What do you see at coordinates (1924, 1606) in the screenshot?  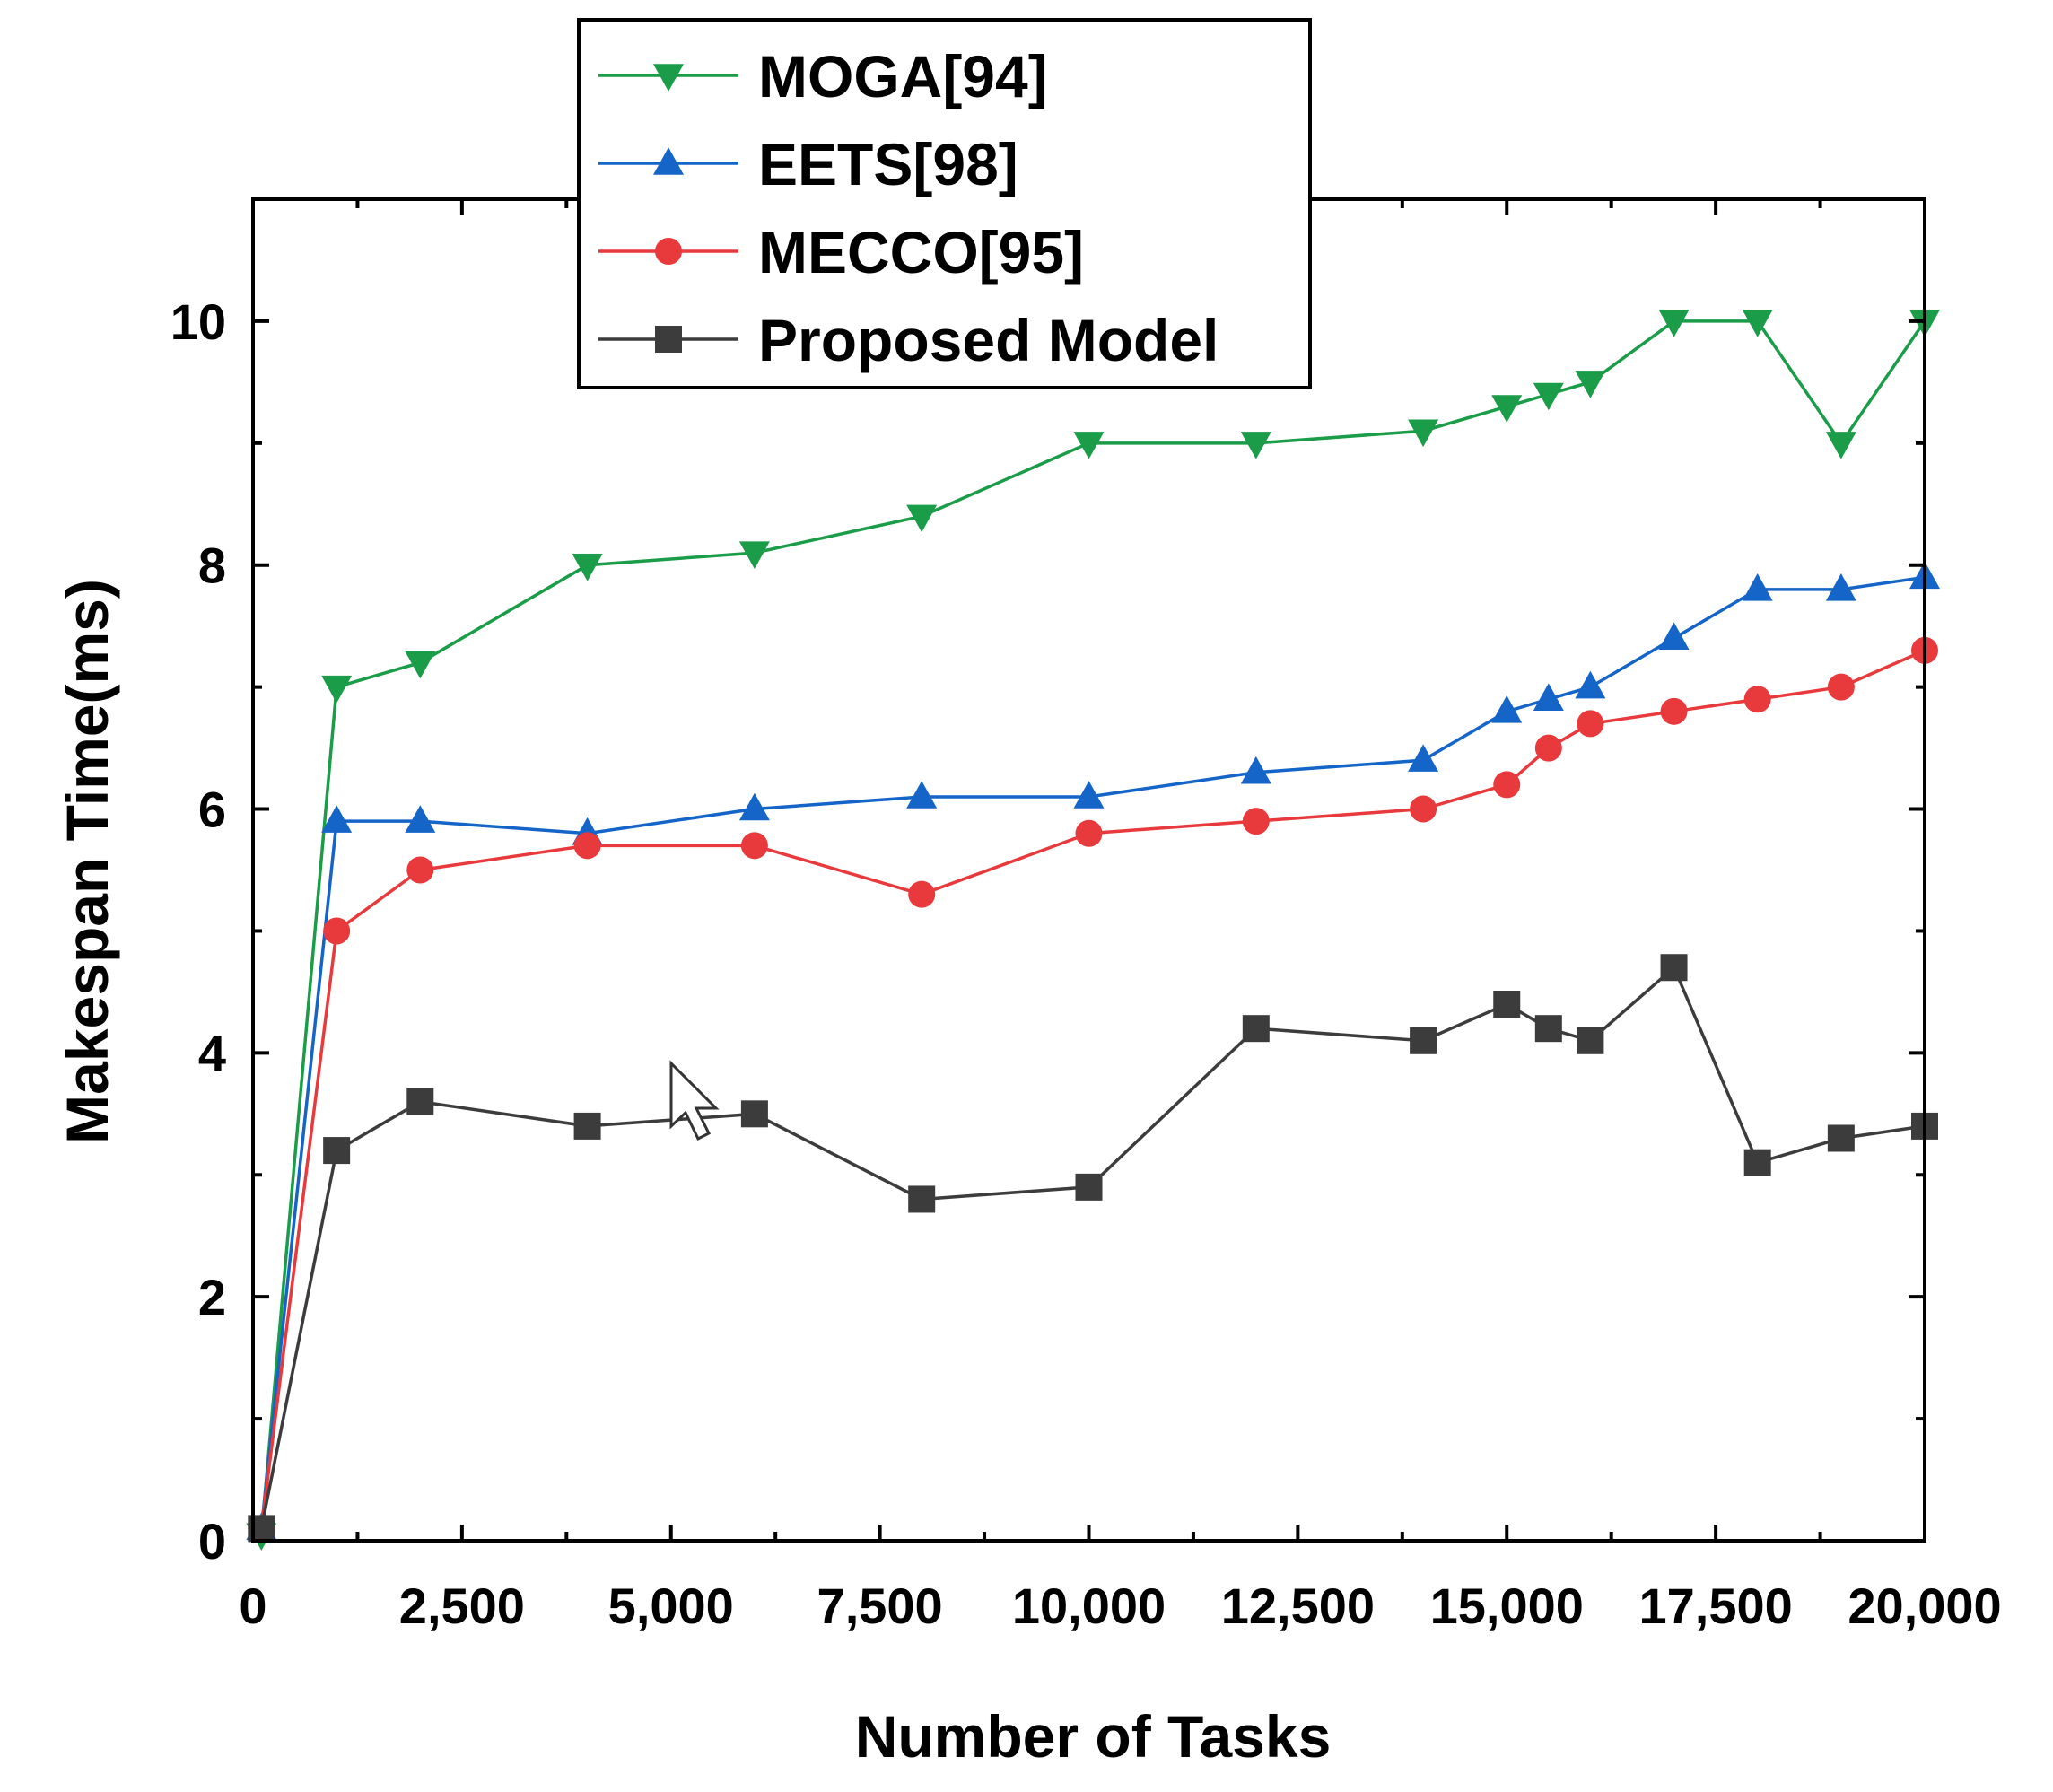 I see `x-tick-label: 20,000` at bounding box center [1924, 1606].